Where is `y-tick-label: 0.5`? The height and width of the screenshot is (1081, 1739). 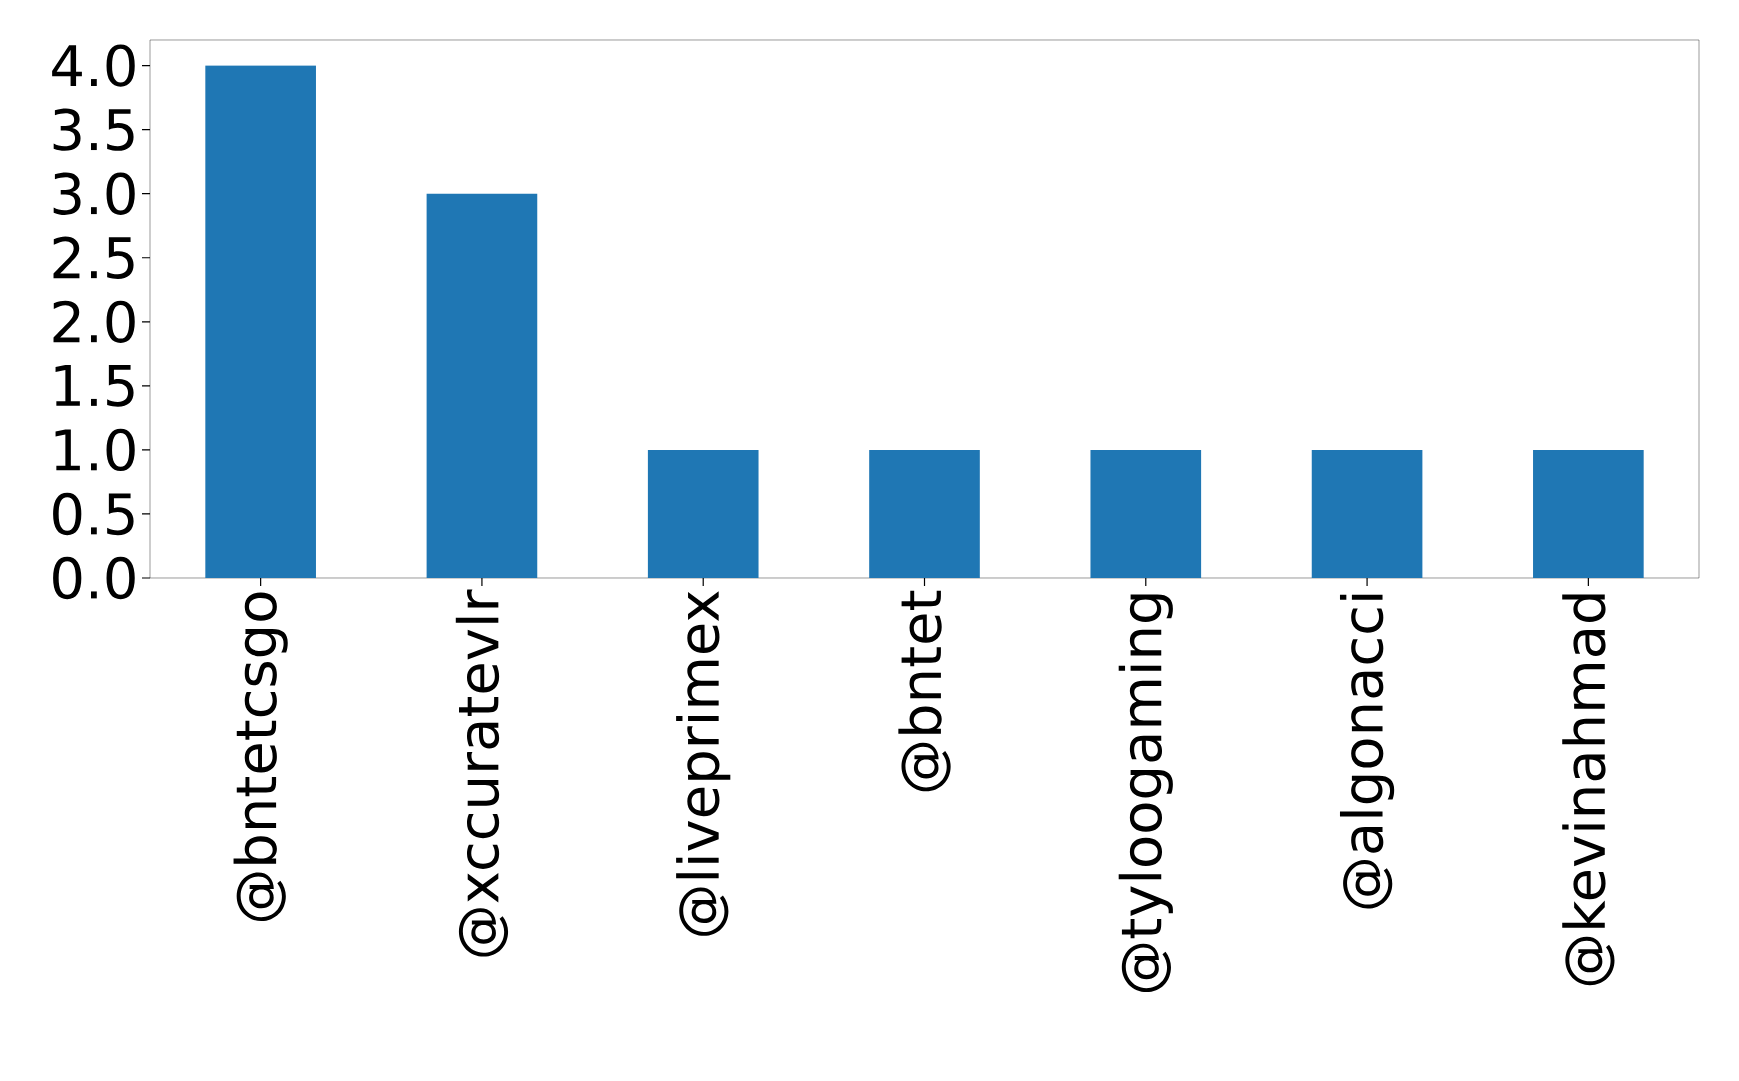
y-tick-label: 0.5 is located at coordinates (93, 514).